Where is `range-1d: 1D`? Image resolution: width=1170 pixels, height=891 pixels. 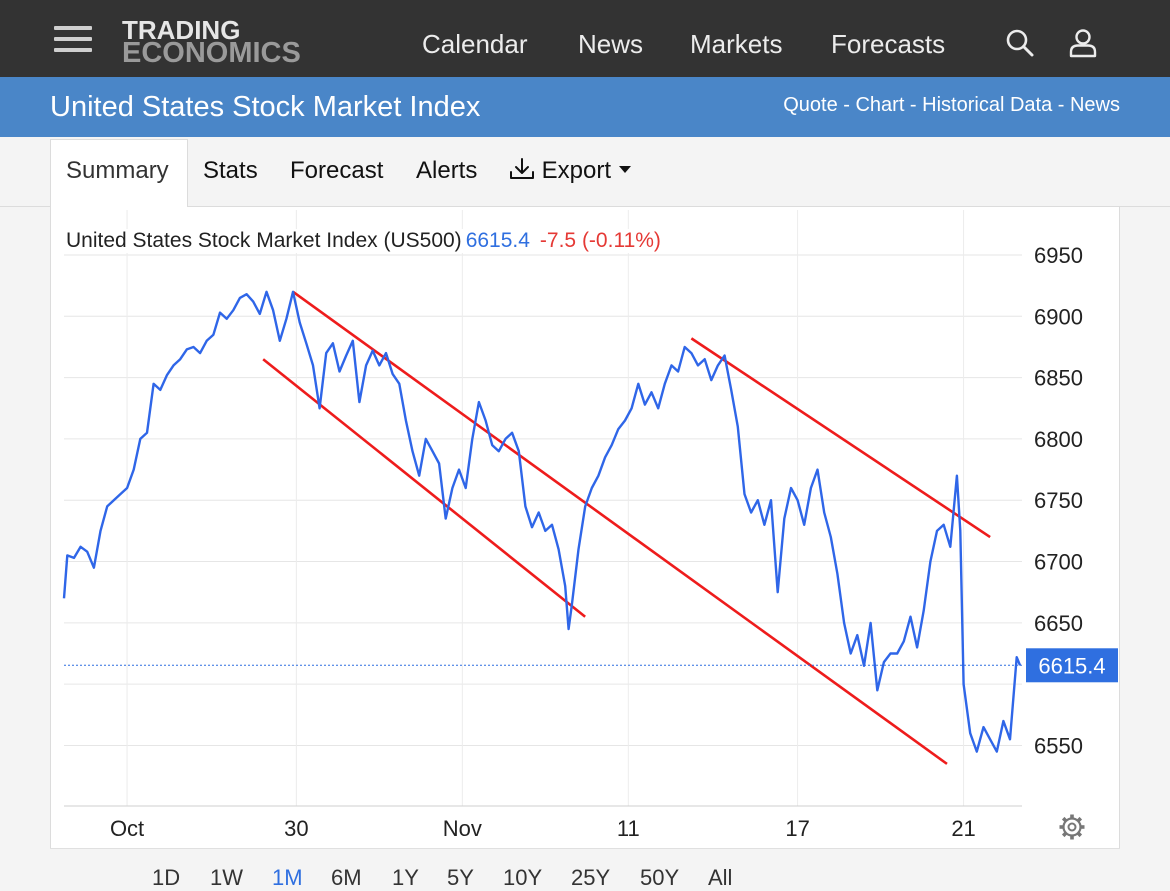
range-1d: 1D is located at coordinates (166, 877).